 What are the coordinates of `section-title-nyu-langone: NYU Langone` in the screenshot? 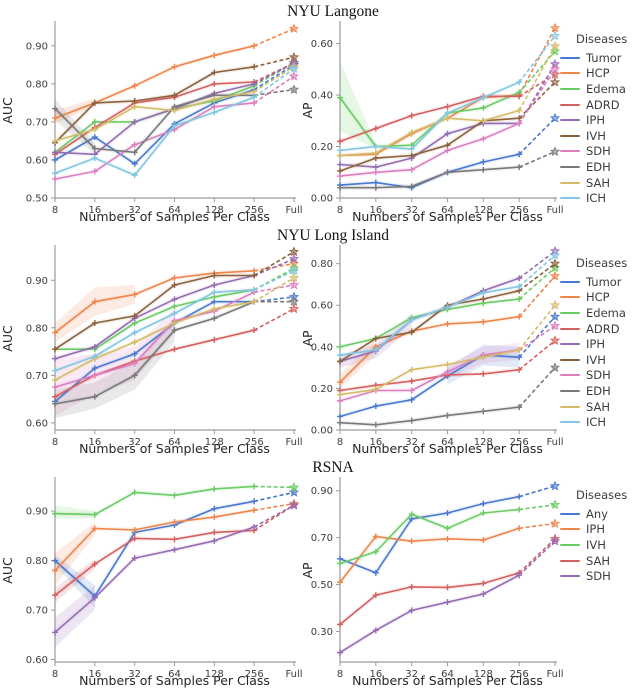 It's located at (333, 11).